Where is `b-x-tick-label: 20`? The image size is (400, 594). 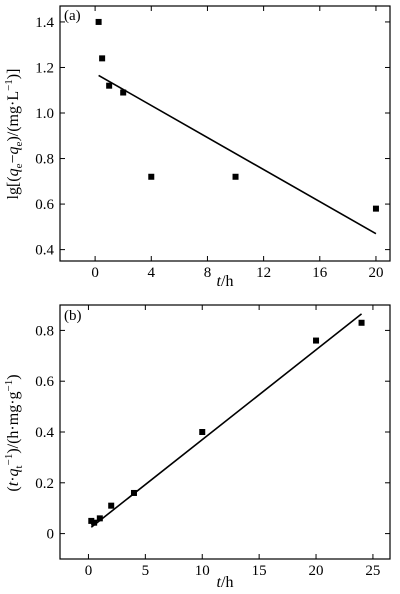
b-x-tick-label: 20 is located at coordinates (316, 571).